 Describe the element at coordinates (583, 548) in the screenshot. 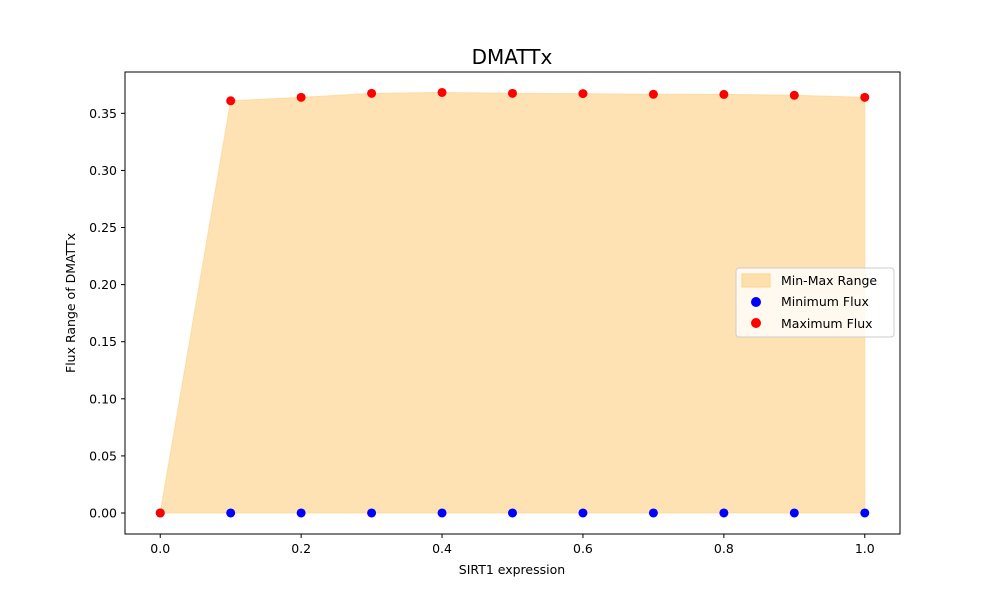

I see `x-tick-label: 0.6` at that location.